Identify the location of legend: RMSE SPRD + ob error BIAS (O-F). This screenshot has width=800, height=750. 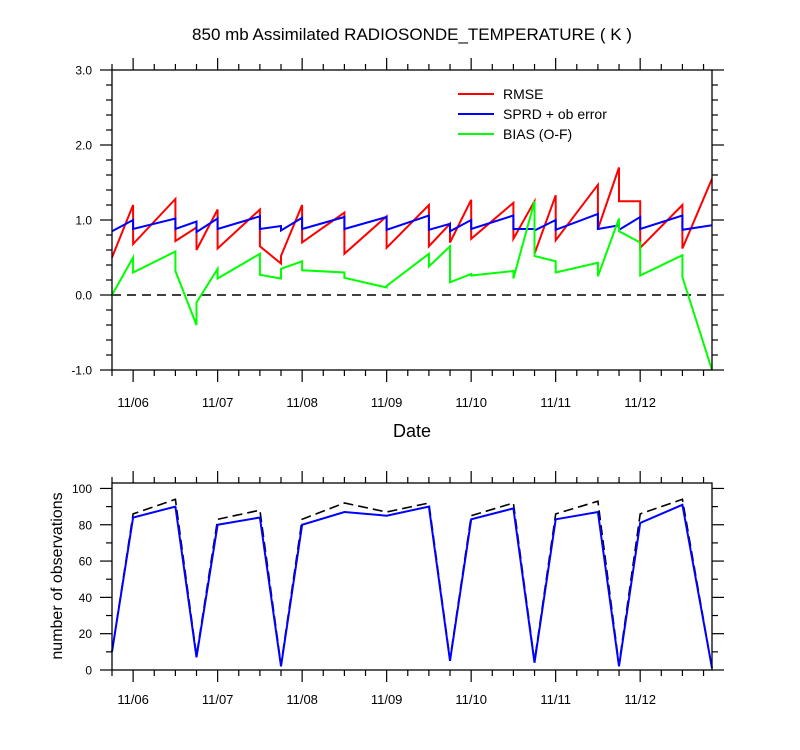
(532, 114).